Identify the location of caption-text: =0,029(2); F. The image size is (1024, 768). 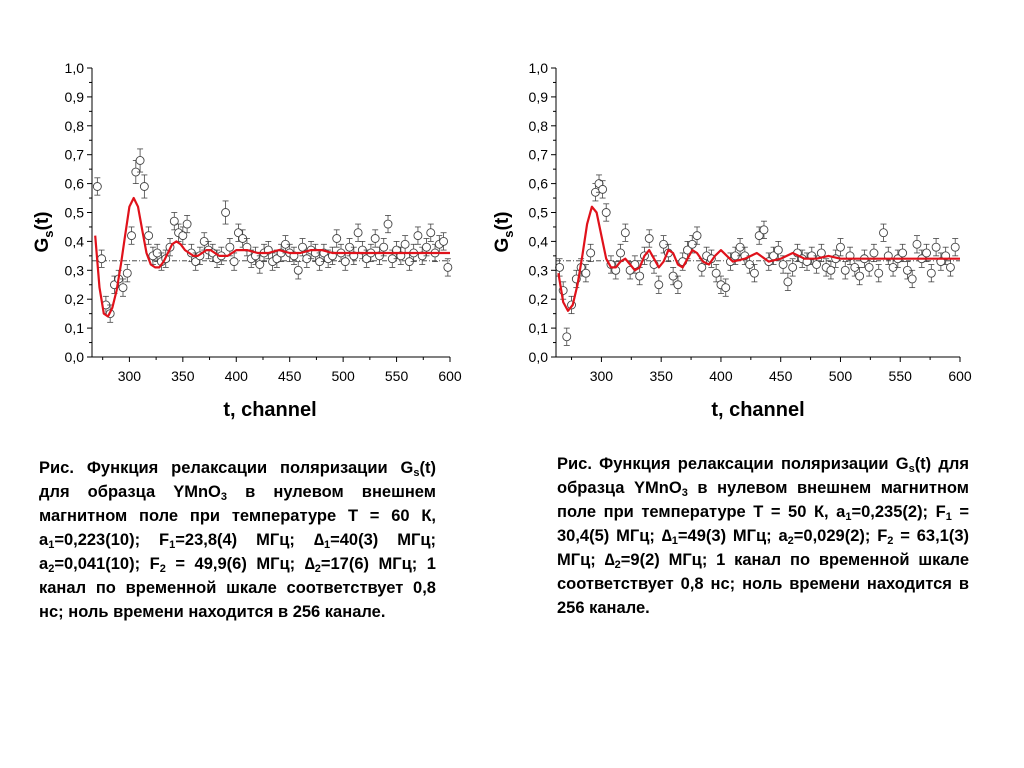
(840, 536).